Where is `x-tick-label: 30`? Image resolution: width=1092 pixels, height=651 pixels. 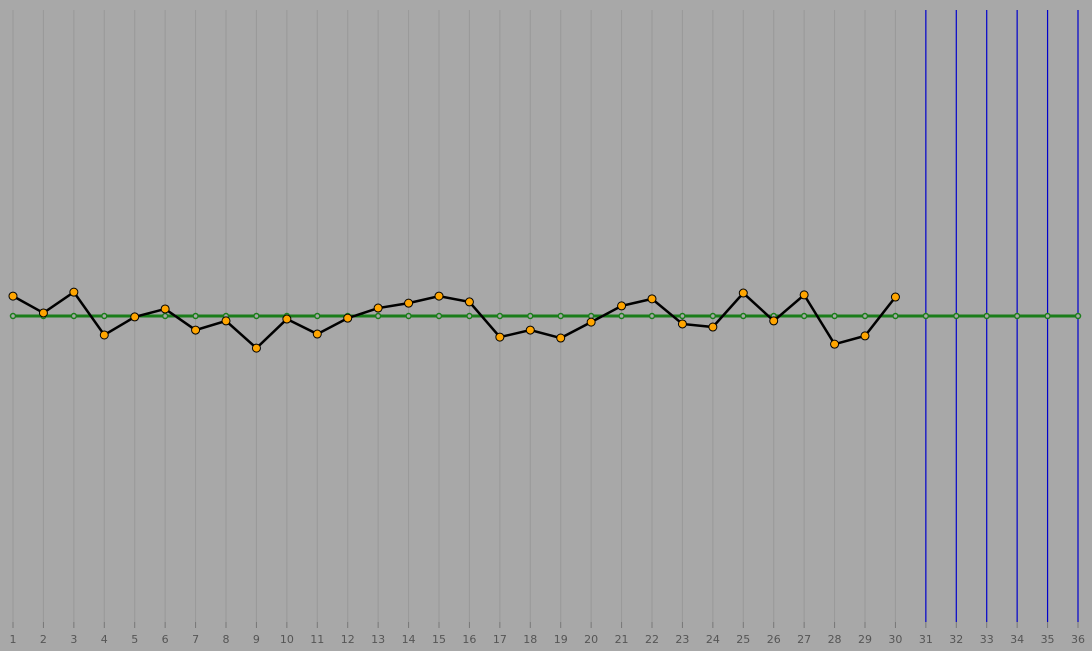 x-tick-label: 30 is located at coordinates (895, 639).